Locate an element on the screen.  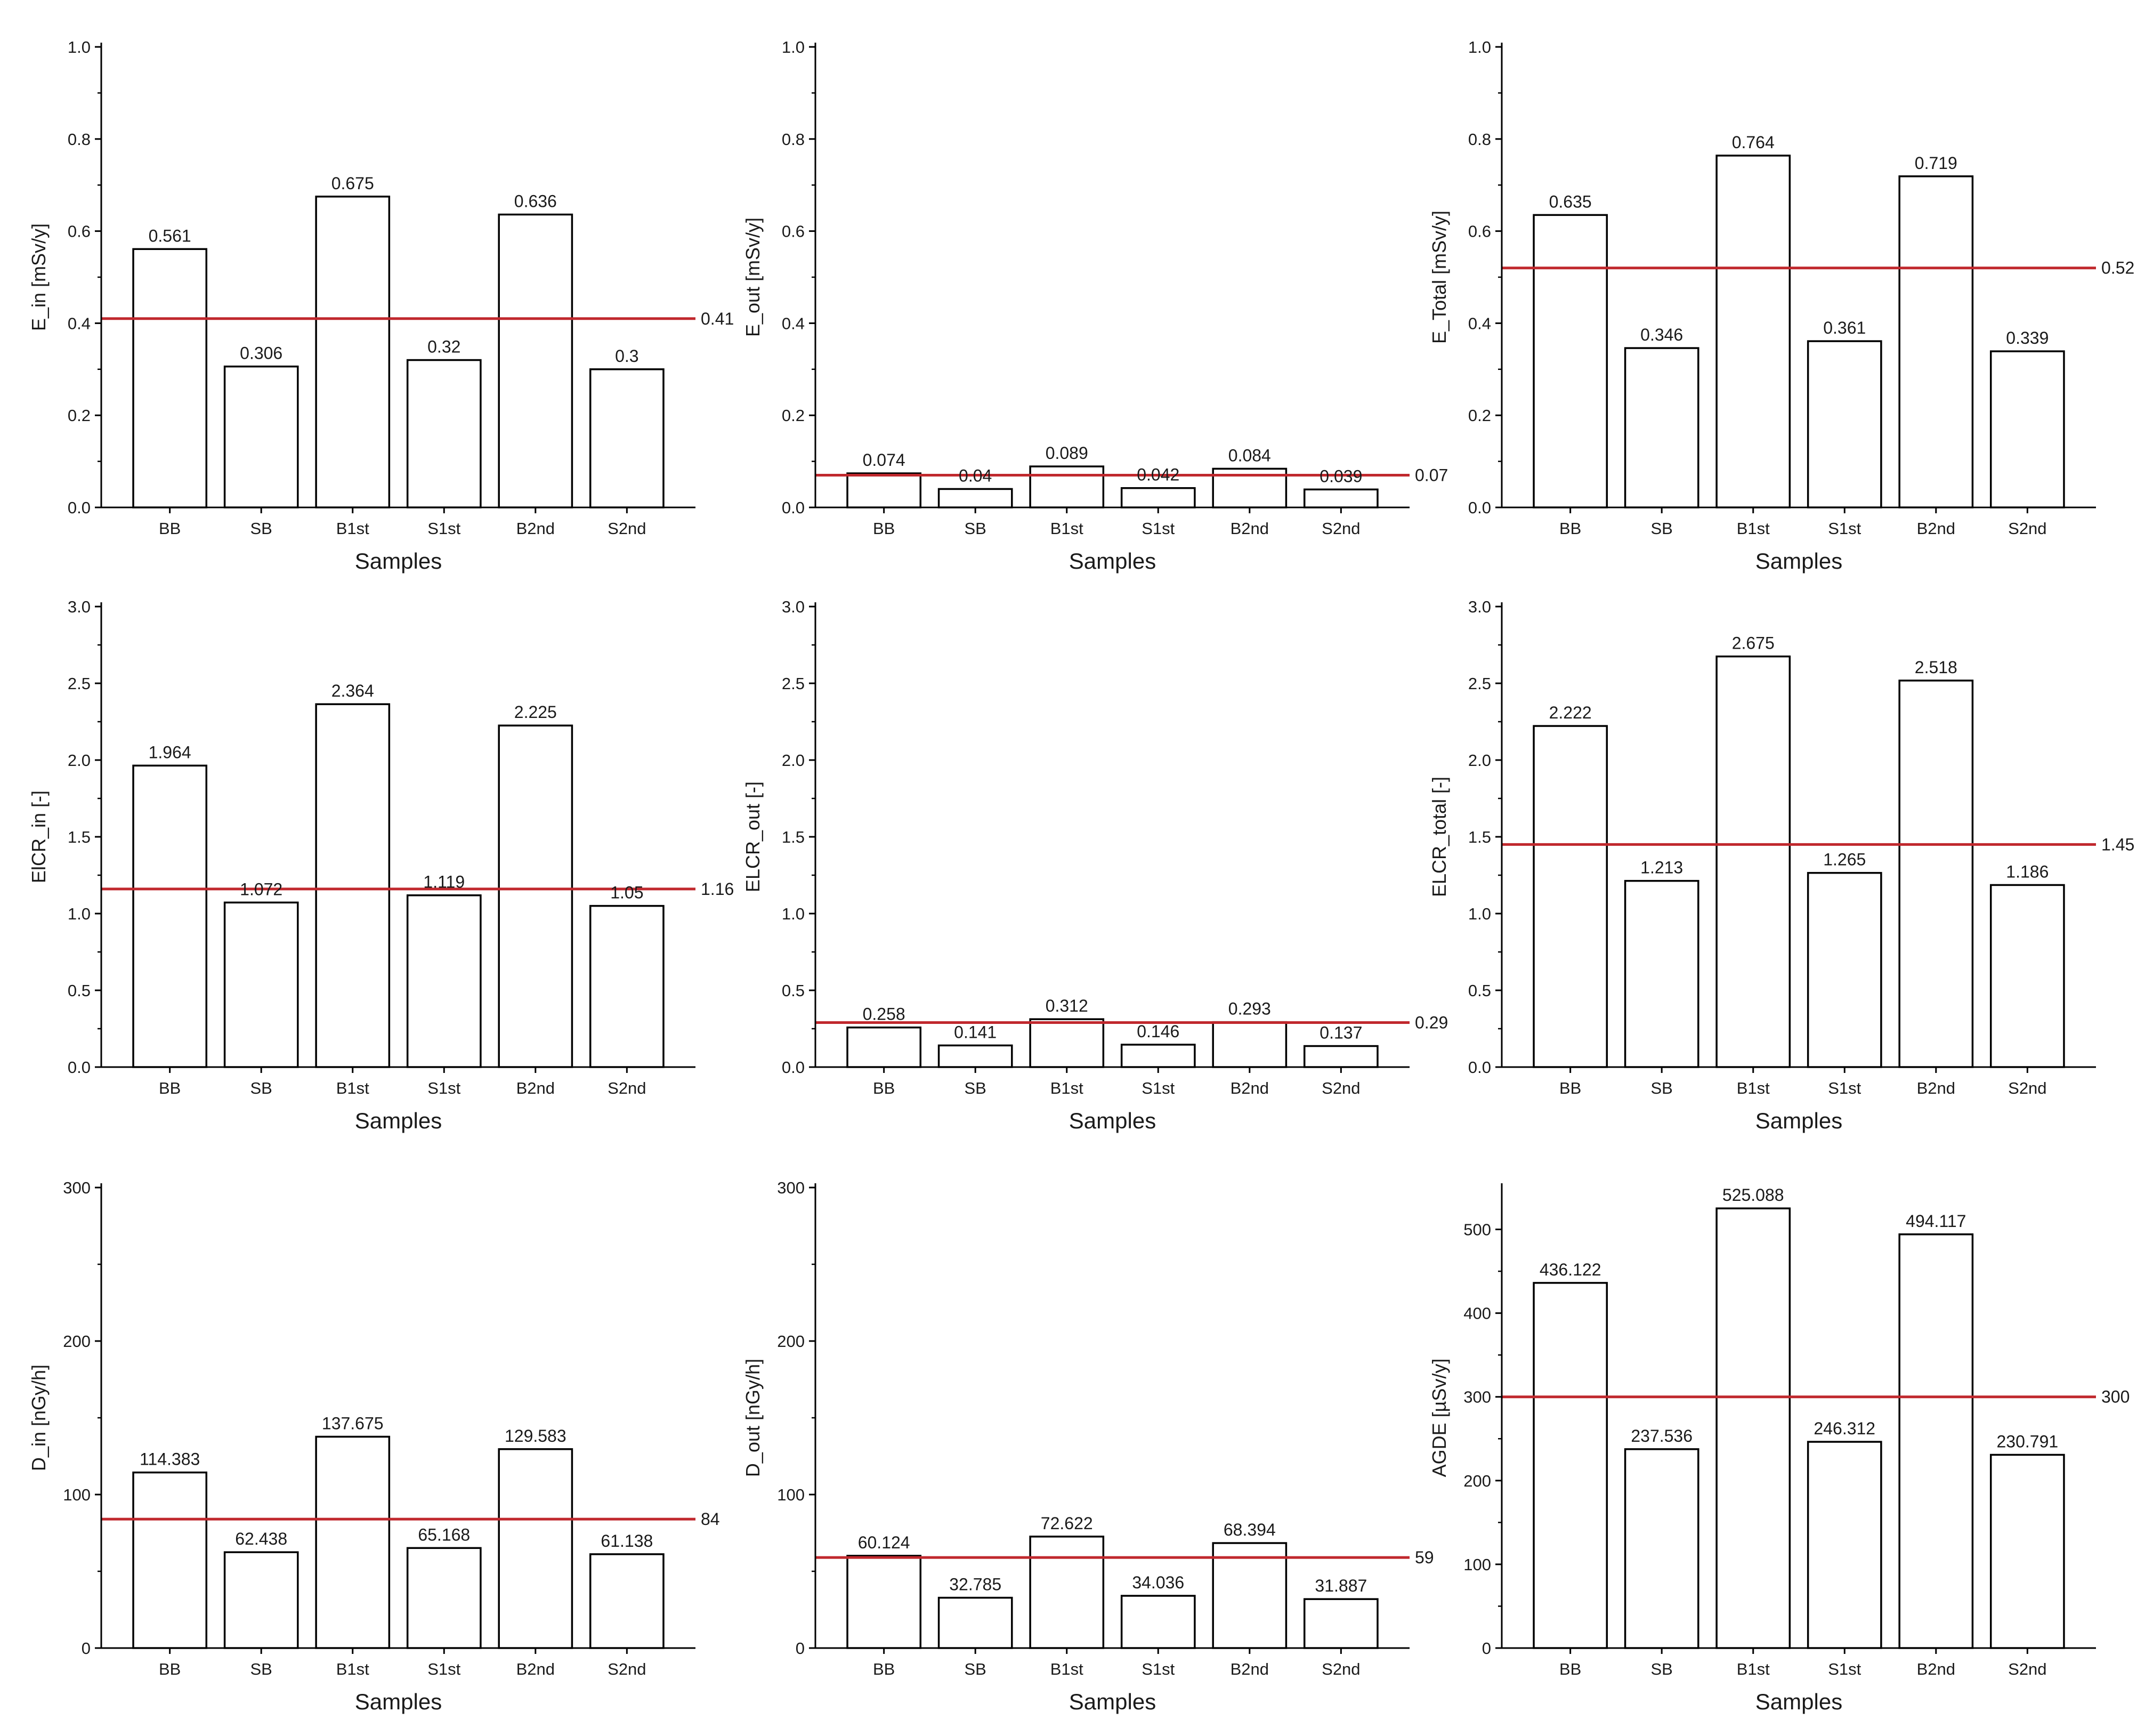
bar-value-label: 2.225 is located at coordinates (535, 712).